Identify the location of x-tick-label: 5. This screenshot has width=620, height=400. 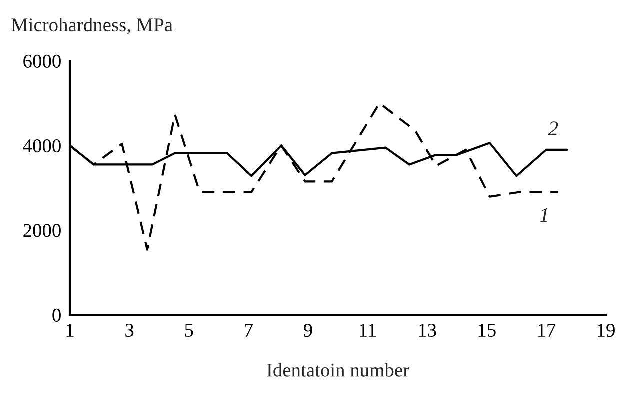
(189, 331).